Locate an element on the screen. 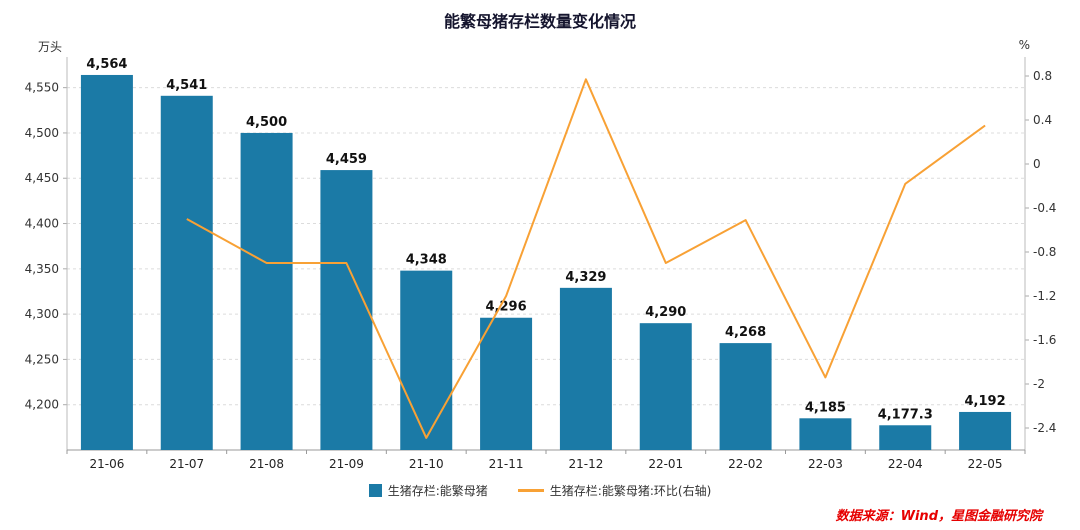  right-axis-tick-label: -1.2 is located at coordinates (1044, 296).